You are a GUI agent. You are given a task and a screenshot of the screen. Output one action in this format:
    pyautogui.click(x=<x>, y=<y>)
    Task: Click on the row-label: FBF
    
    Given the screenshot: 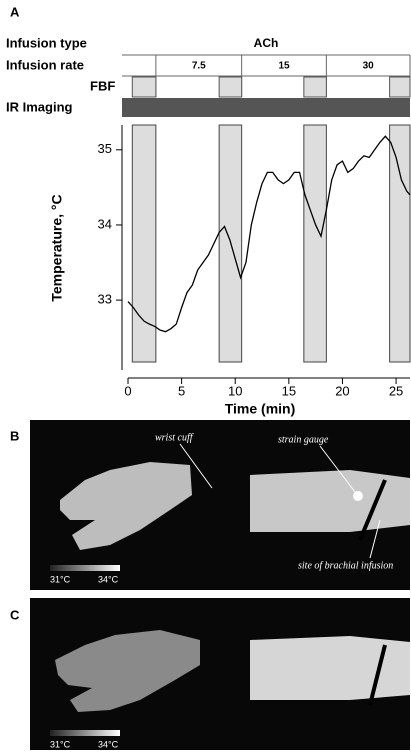 What is the action you would take?
    pyautogui.click(x=102, y=85)
    